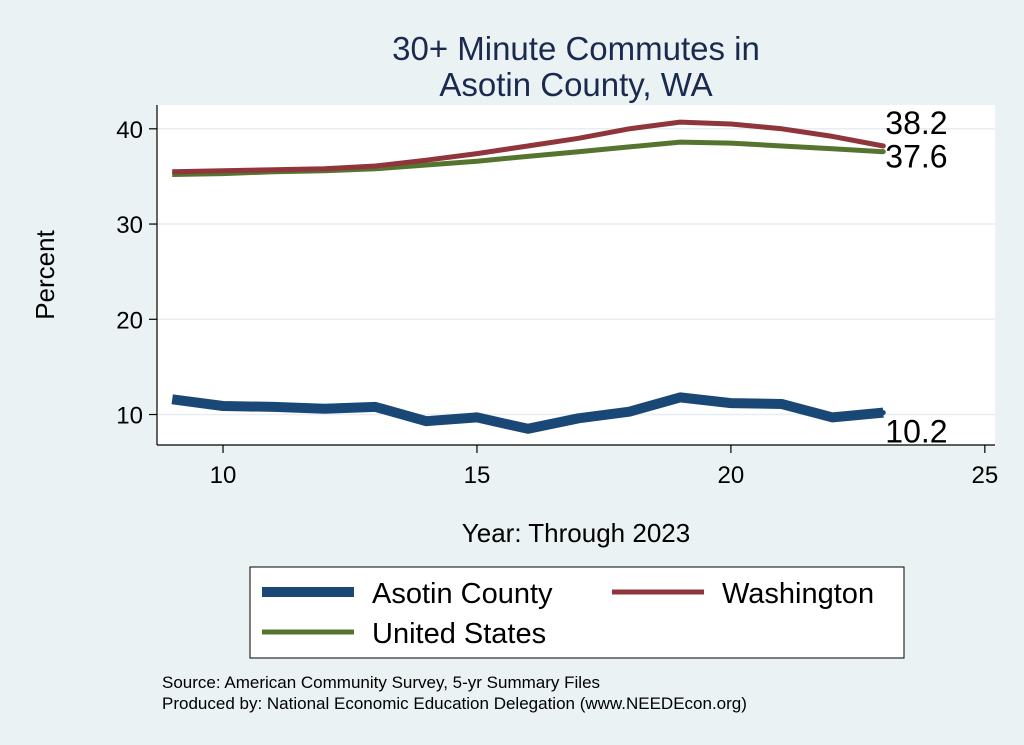 This screenshot has width=1024, height=745. I want to click on legend-label-washington: Washington, so click(798, 594).